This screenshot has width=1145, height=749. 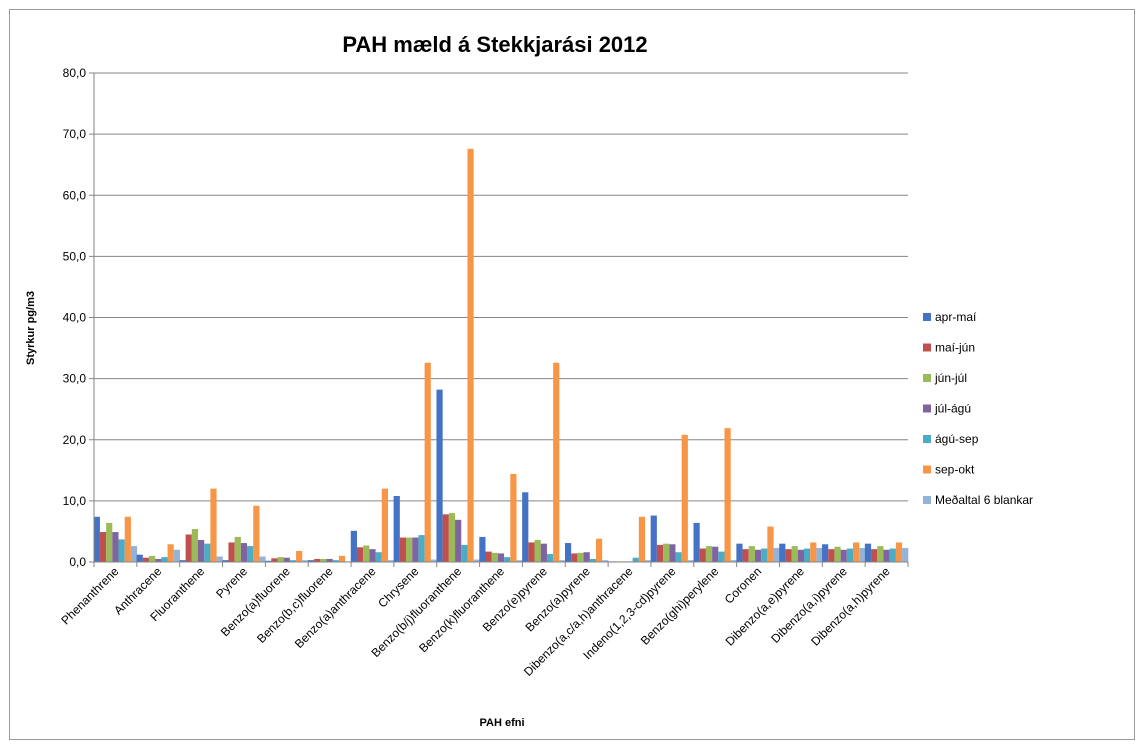 What do you see at coordinates (75, 195) in the screenshot?
I see `y-tick-label: 60,0` at bounding box center [75, 195].